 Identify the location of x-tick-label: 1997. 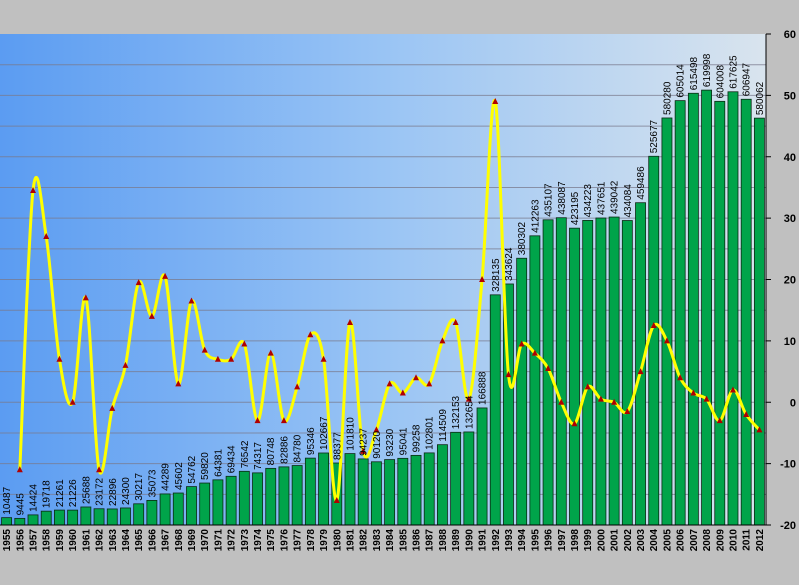
(562, 540).